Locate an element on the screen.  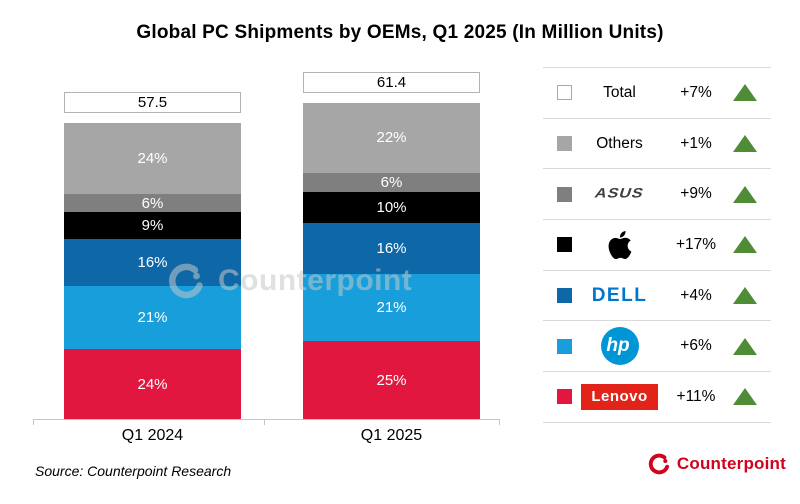
segment-percent-label: 10% is located at coordinates (391, 208).